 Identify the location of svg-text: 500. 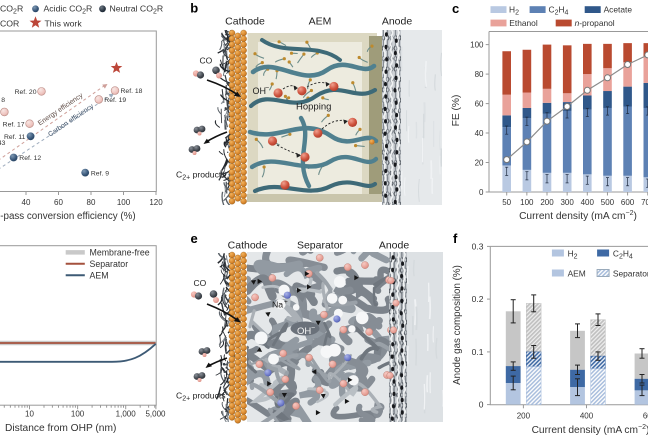
(608, 202).